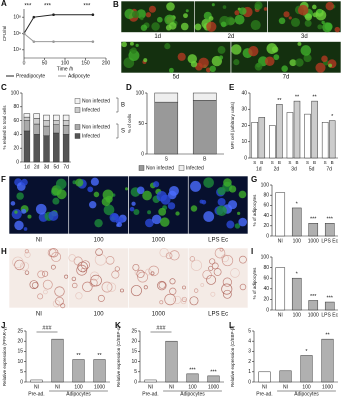 The width and height of the screenshot is (341, 400). I want to click on y-axis-label: CFU/ml, so click(4, 33).